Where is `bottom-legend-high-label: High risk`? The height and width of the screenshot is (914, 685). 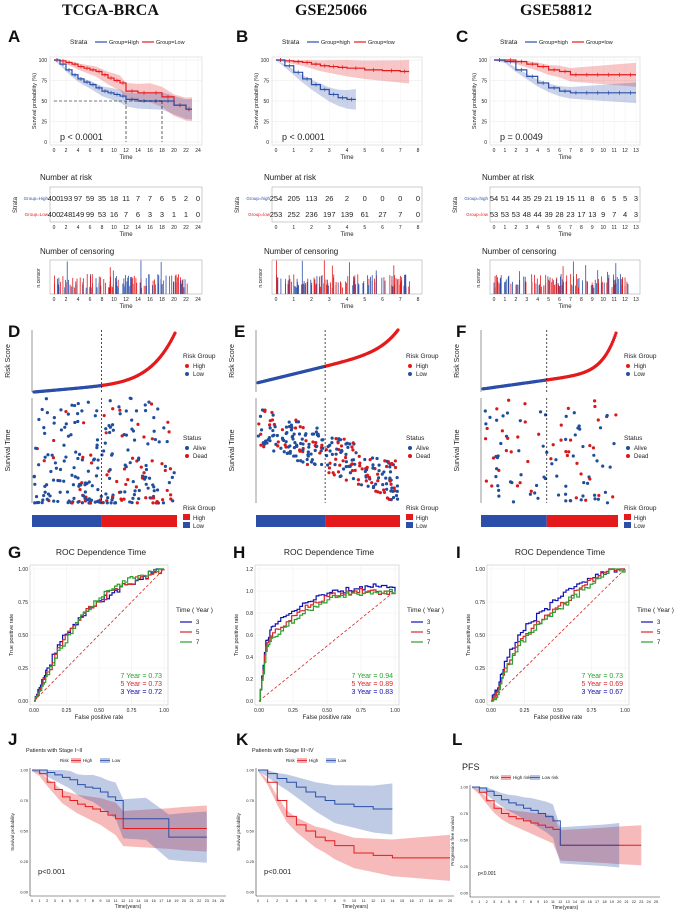 bottom-legend-high-label: High risk is located at coordinates (522, 777).